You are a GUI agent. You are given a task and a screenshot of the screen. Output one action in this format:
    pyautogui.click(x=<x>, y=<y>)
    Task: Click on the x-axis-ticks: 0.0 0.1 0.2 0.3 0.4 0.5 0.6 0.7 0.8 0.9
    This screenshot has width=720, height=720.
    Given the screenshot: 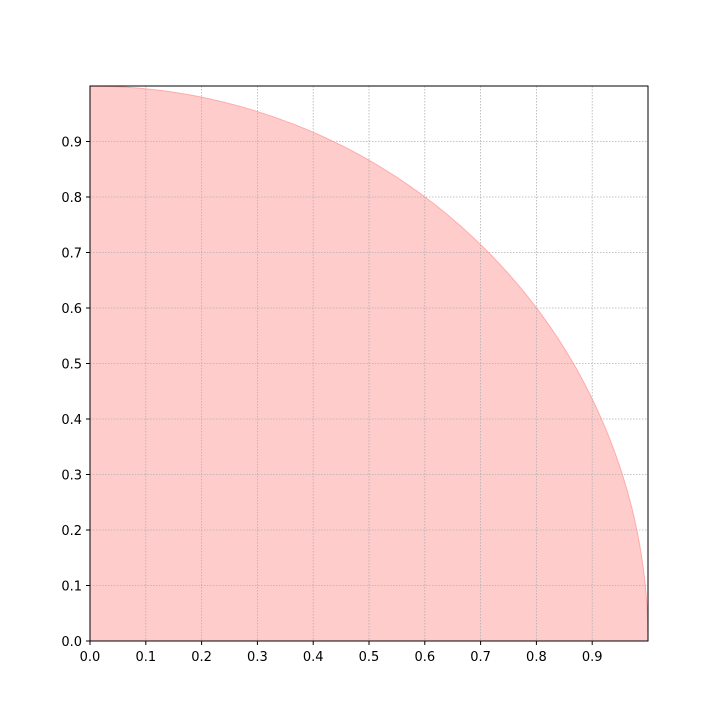 What is the action you would take?
    pyautogui.click(x=341, y=653)
    